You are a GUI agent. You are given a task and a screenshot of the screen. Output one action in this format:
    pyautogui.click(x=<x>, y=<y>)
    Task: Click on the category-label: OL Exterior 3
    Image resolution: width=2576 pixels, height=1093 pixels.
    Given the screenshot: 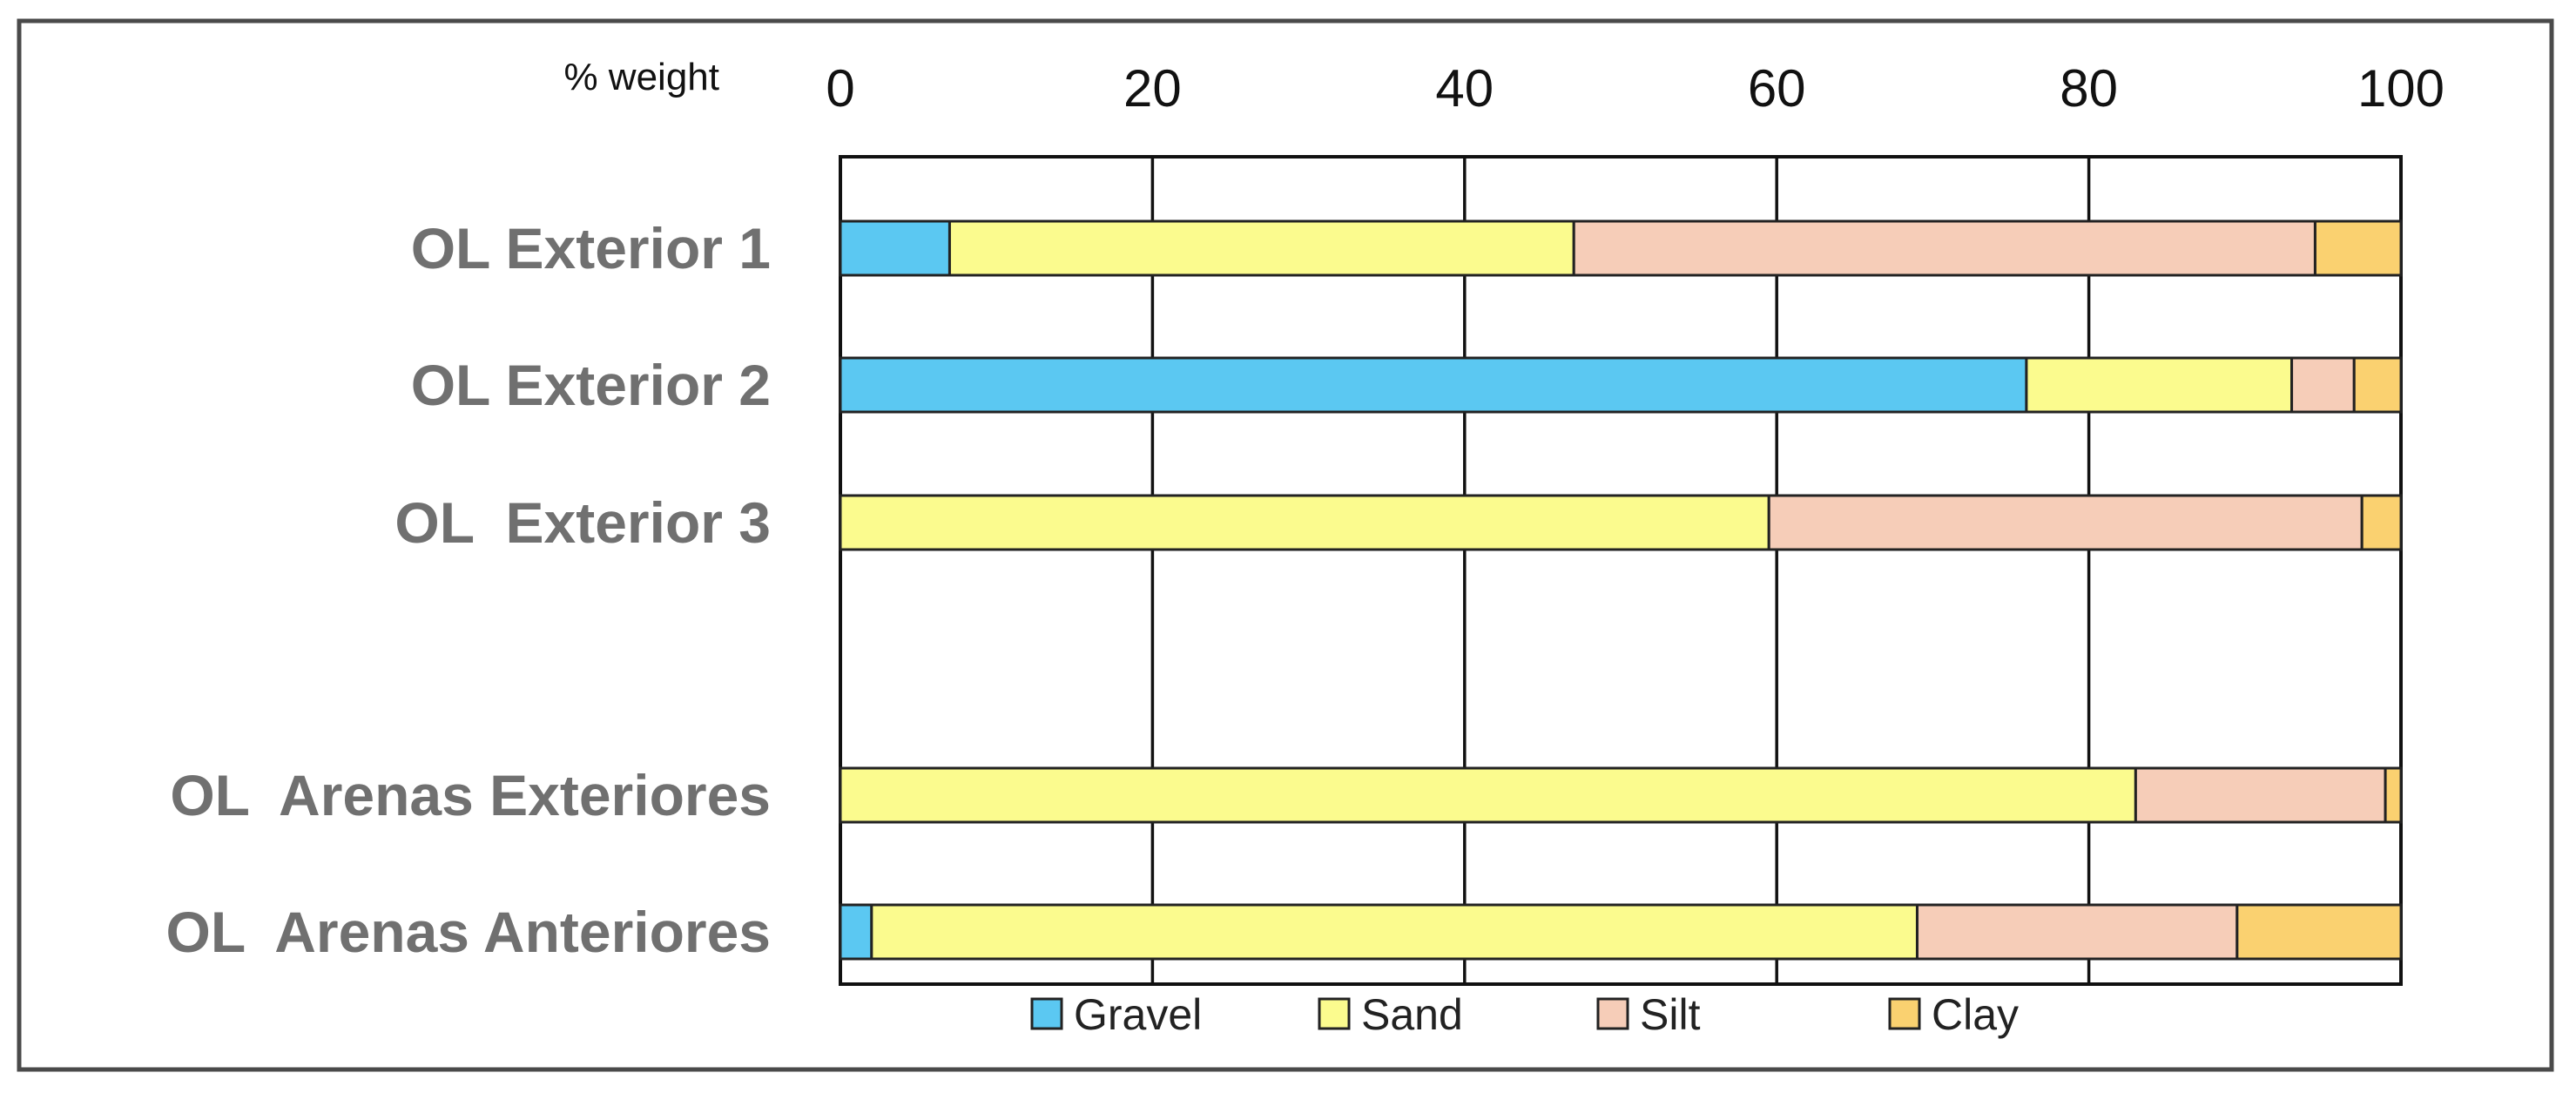 What is the action you would take?
    pyautogui.click(x=583, y=522)
    